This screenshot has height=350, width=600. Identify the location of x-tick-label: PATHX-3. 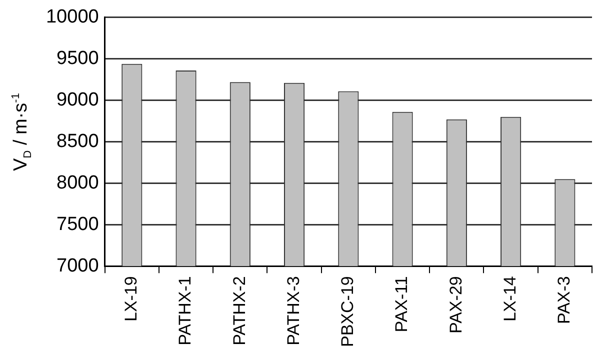
(293, 311).